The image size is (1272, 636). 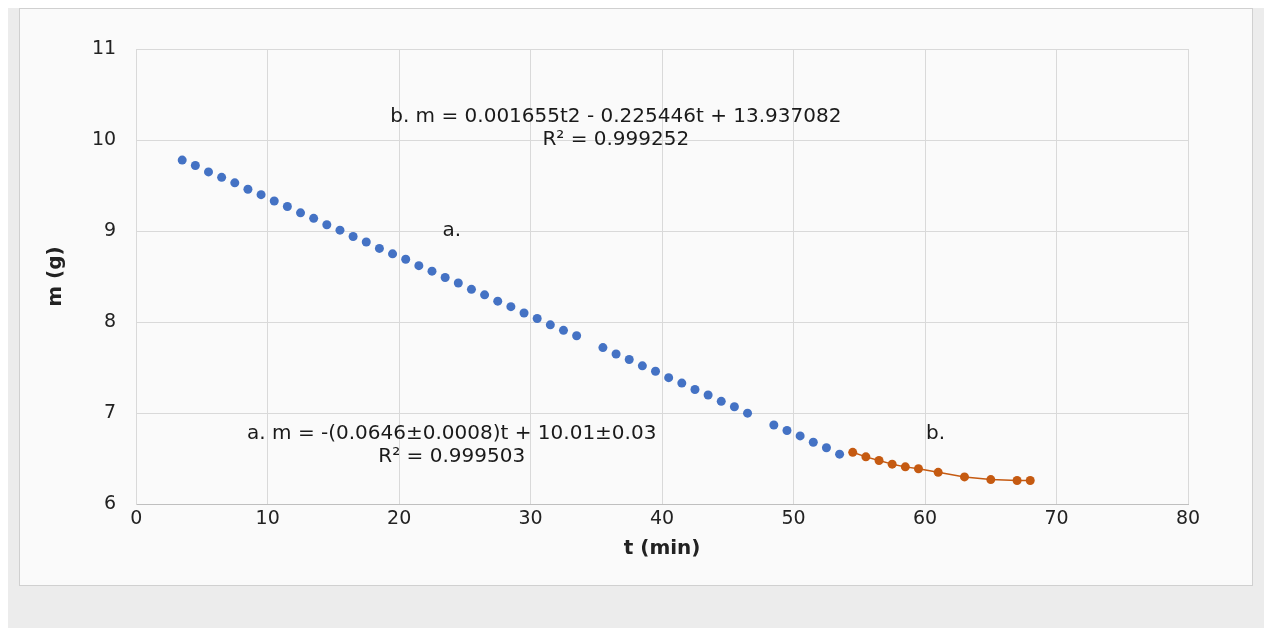 What do you see at coordinates (1056, 516) in the screenshot?
I see `x-tick-label: 70` at bounding box center [1056, 516].